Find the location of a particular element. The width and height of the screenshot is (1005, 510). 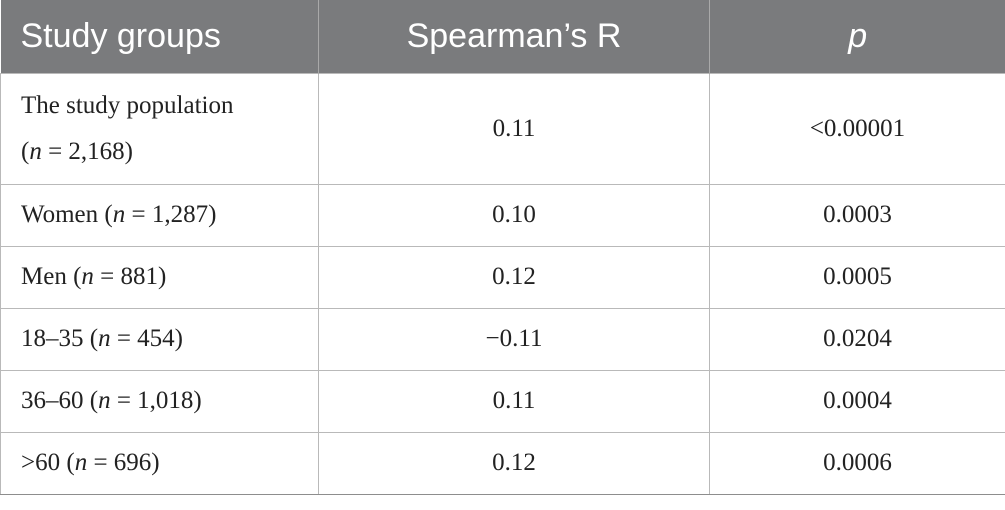

header-study-groups: Study groups is located at coordinates (159, 36).